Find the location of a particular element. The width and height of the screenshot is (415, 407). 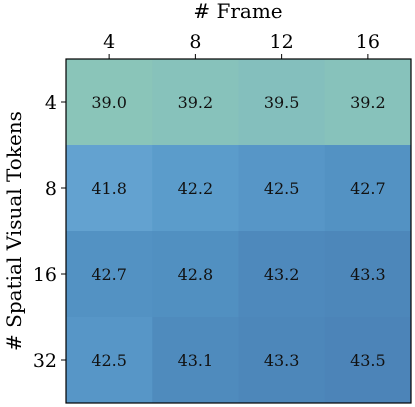

x-tick-label: 12 is located at coordinates (282, 42).